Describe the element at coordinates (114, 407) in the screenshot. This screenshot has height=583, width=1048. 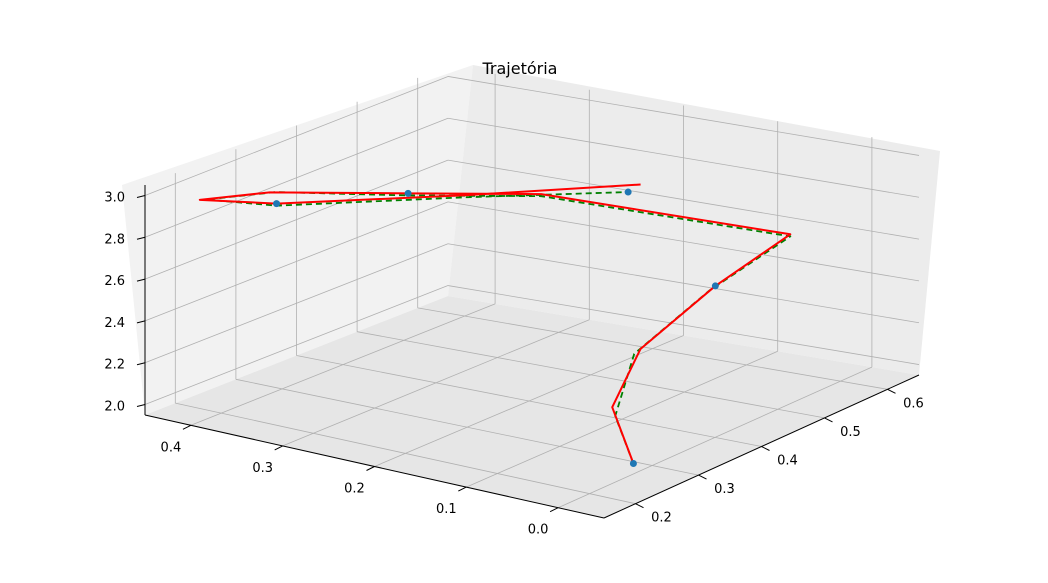
I see `z-tick-label: 2.0` at that location.